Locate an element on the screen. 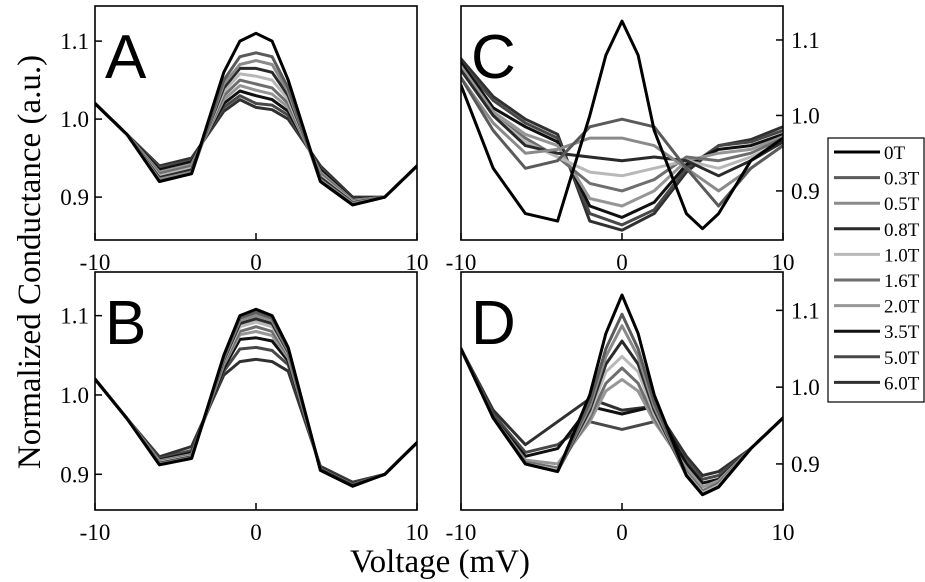  panel-label: A is located at coordinates (126, 57).